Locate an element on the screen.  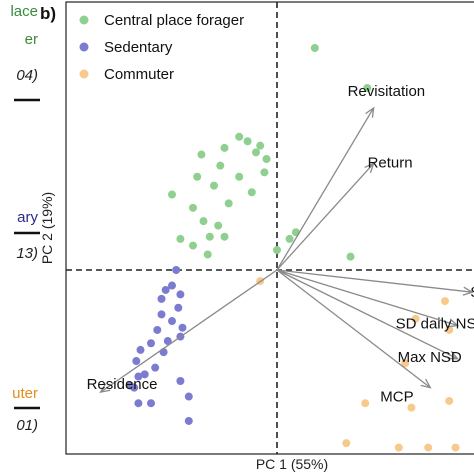
loading-label: MCP is located at coordinates (396, 397).